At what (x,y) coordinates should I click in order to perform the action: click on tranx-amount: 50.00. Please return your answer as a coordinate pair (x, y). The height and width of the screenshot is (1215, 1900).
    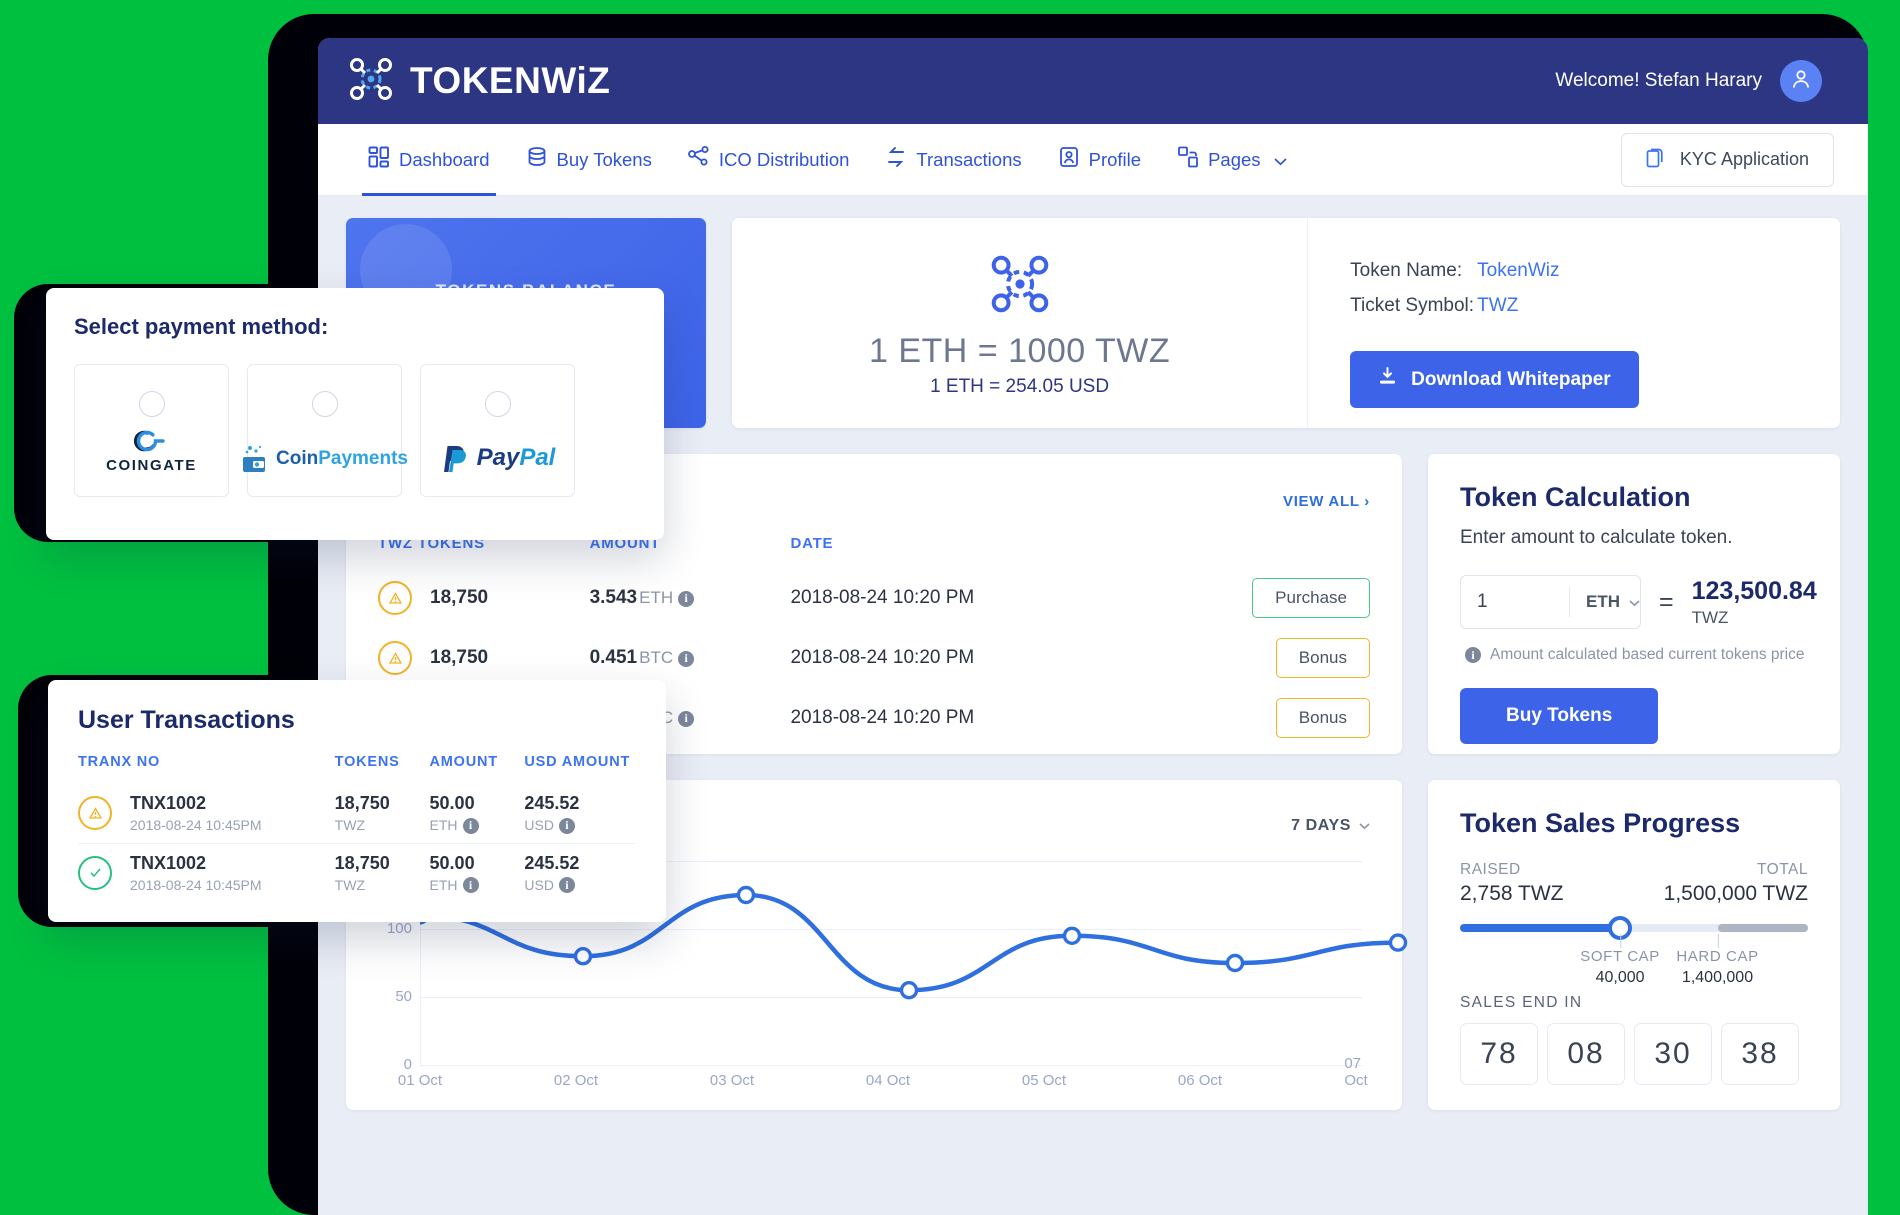
    Looking at the image, I should click on (452, 862).